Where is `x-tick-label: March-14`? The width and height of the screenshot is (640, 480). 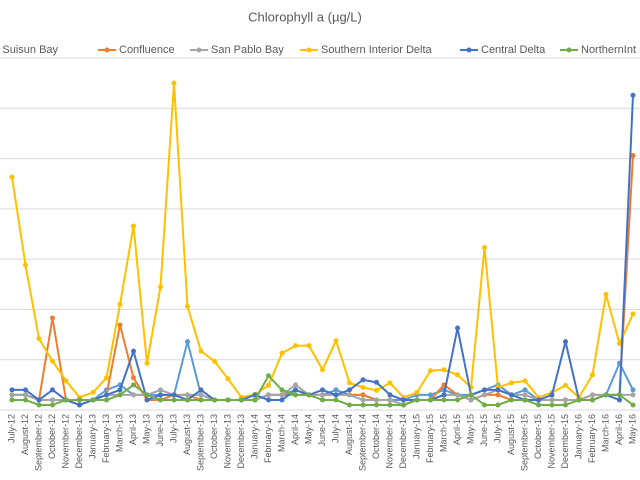
x-tick-label: March-14 is located at coordinates (281, 433).